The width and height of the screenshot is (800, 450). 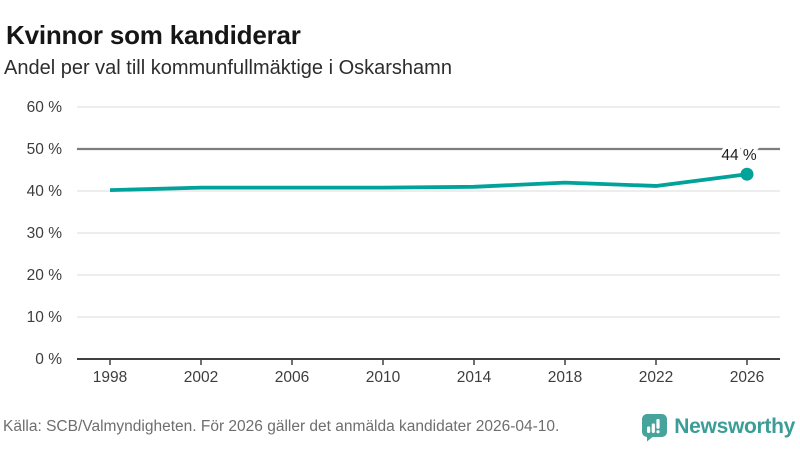 What do you see at coordinates (45, 149) in the screenshot?
I see `y-tick-label: 50 %` at bounding box center [45, 149].